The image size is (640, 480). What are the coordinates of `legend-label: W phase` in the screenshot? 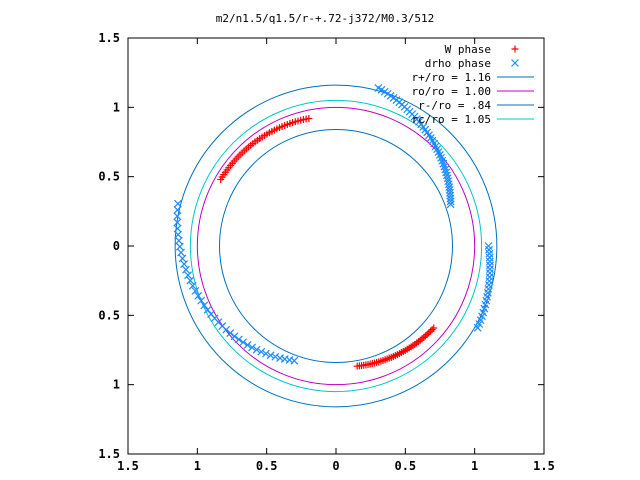 It's located at (468, 49).